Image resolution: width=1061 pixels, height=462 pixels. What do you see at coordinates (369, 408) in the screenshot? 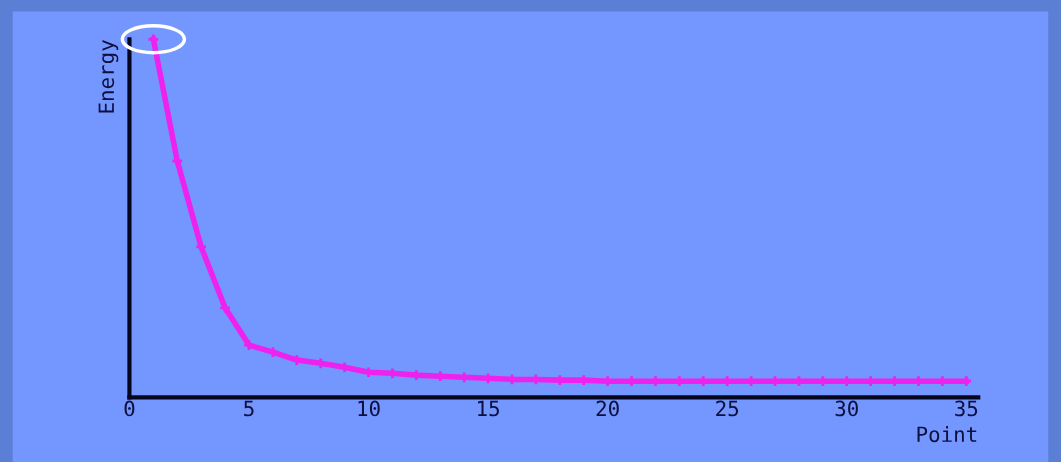
I see `x-tick-label: 10` at bounding box center [369, 408].